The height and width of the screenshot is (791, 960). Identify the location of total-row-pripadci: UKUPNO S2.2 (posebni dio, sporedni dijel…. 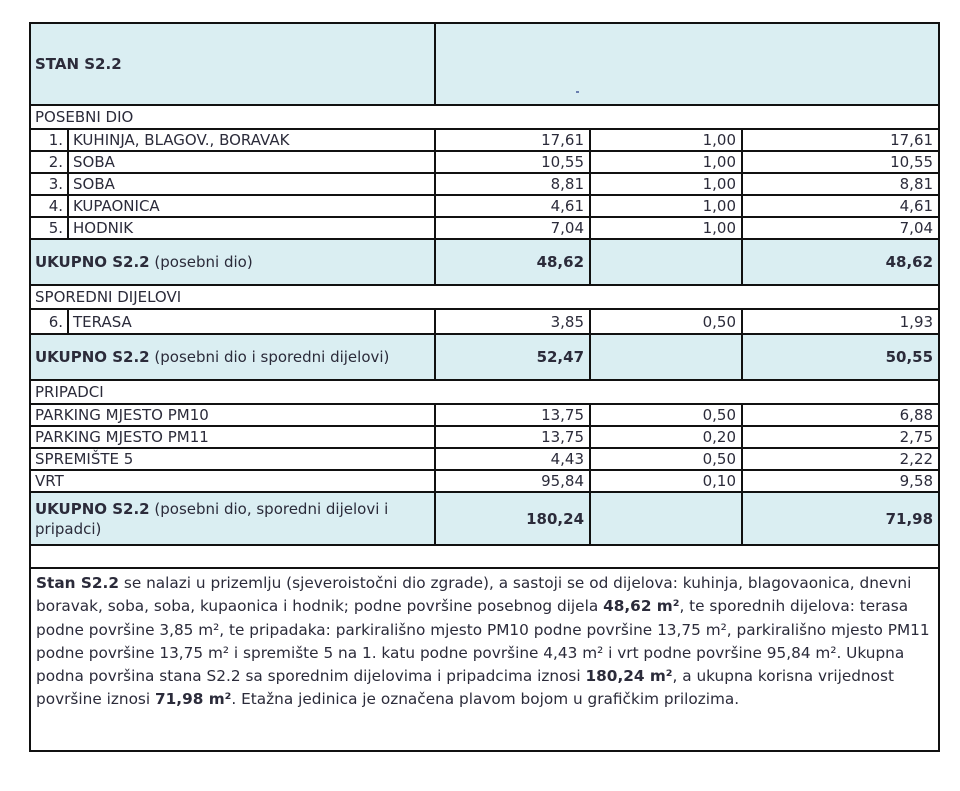
(484, 518).